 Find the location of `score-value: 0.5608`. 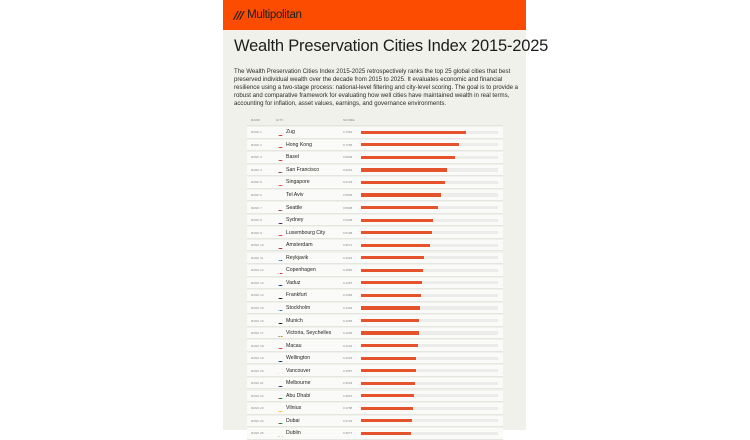

score-value: 0.5608 is located at coordinates (348, 207).